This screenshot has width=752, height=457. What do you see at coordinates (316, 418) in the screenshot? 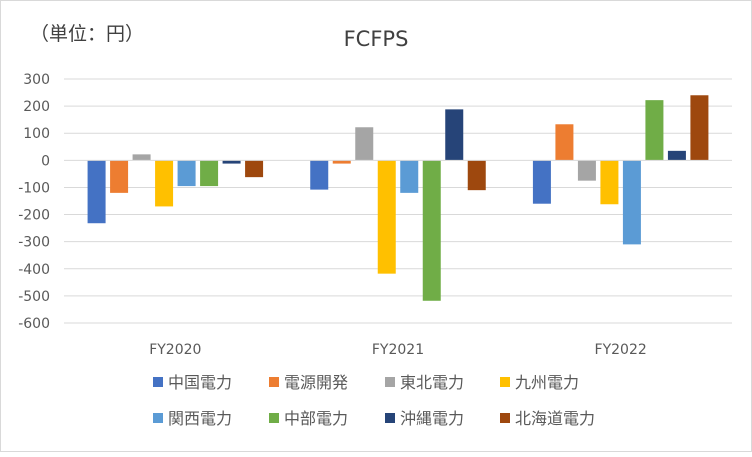
I see `legend-label: 中部電力` at bounding box center [316, 418].